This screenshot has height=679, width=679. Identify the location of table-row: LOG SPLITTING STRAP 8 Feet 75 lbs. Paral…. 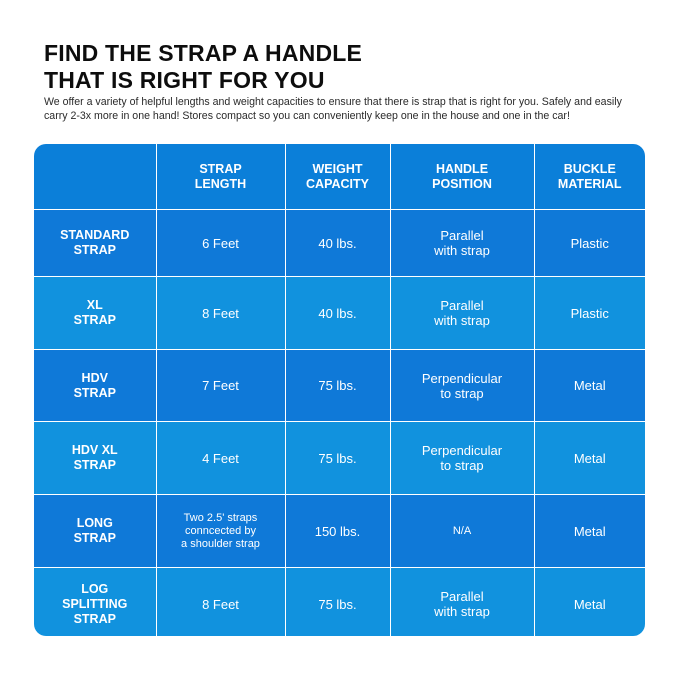
(339, 601).